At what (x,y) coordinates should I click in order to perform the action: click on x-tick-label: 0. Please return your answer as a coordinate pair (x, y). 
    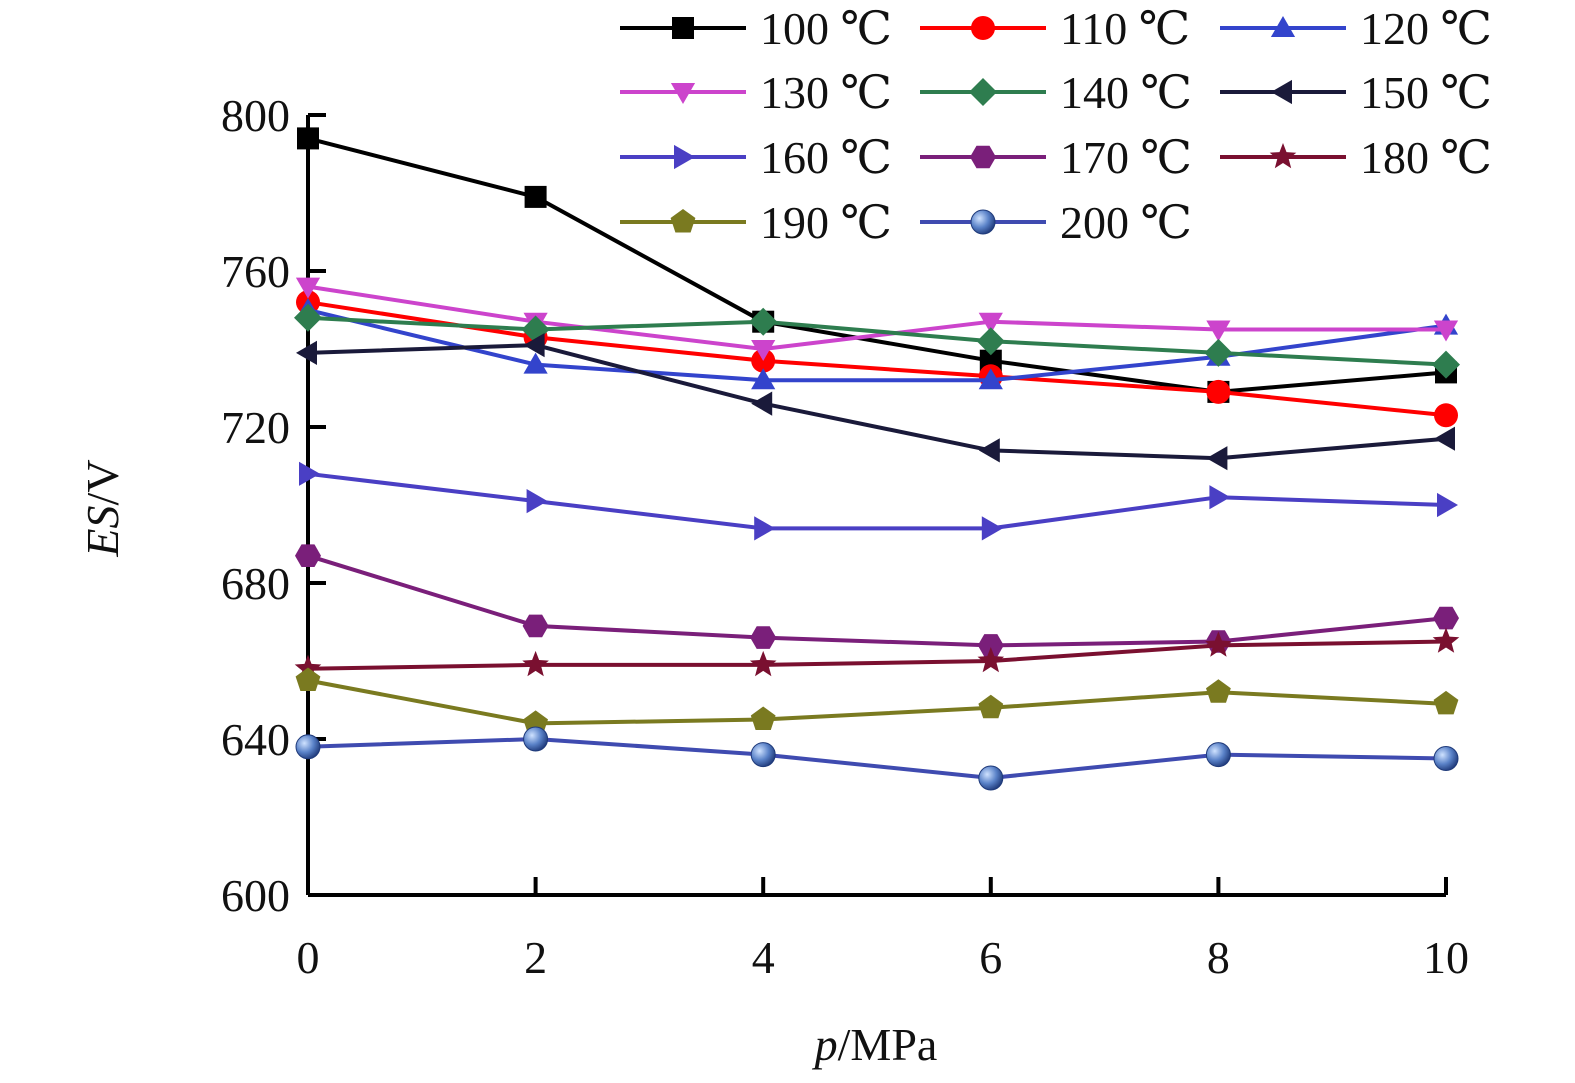
    Looking at the image, I should click on (308, 957).